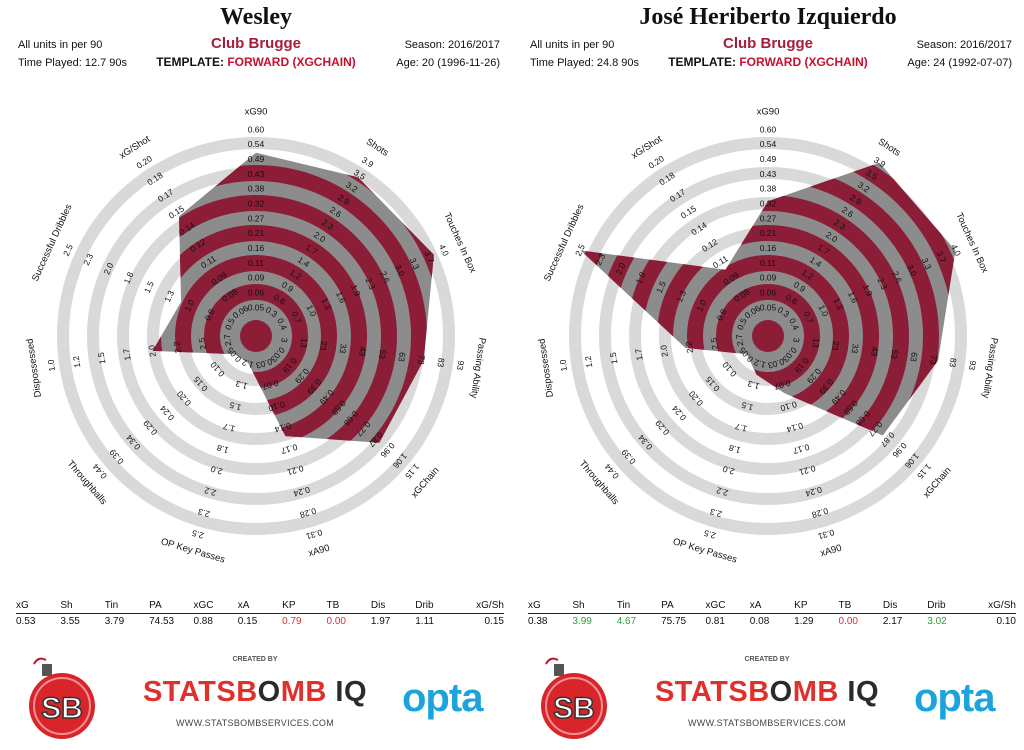  Describe the element at coordinates (715, 621) in the screenshot. I see `stat-value-xgc: 0.81` at that location.